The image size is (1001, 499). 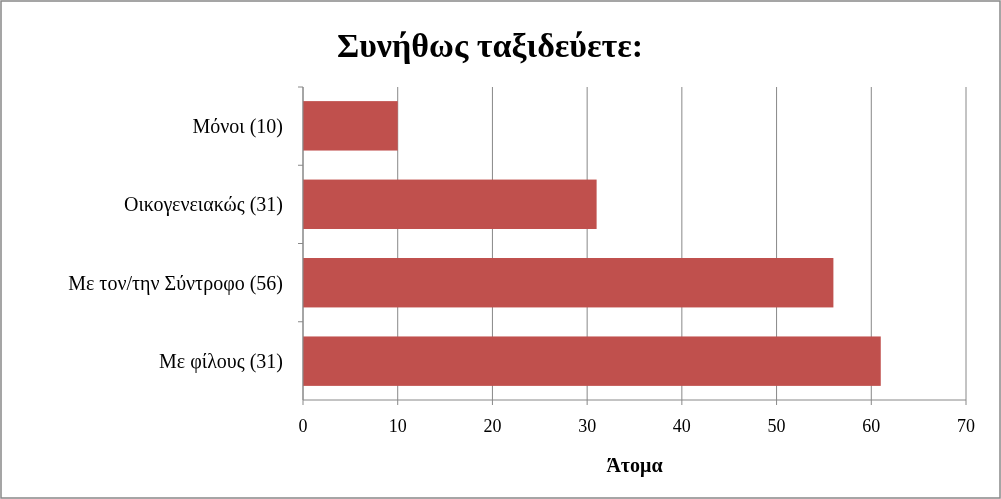 What do you see at coordinates (397, 426) in the screenshot?
I see `x-tick-label: 10` at bounding box center [397, 426].